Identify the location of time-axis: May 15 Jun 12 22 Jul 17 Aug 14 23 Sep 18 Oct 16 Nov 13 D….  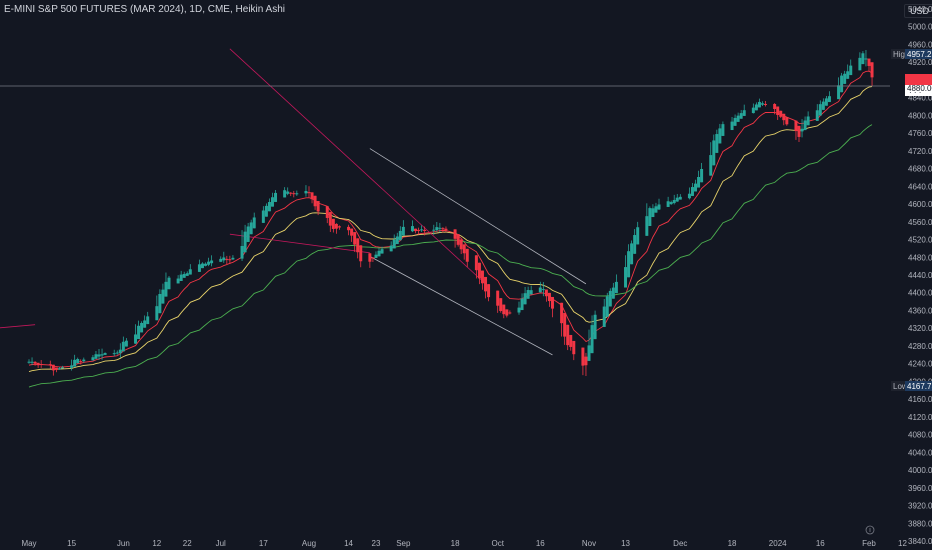
(464, 543).